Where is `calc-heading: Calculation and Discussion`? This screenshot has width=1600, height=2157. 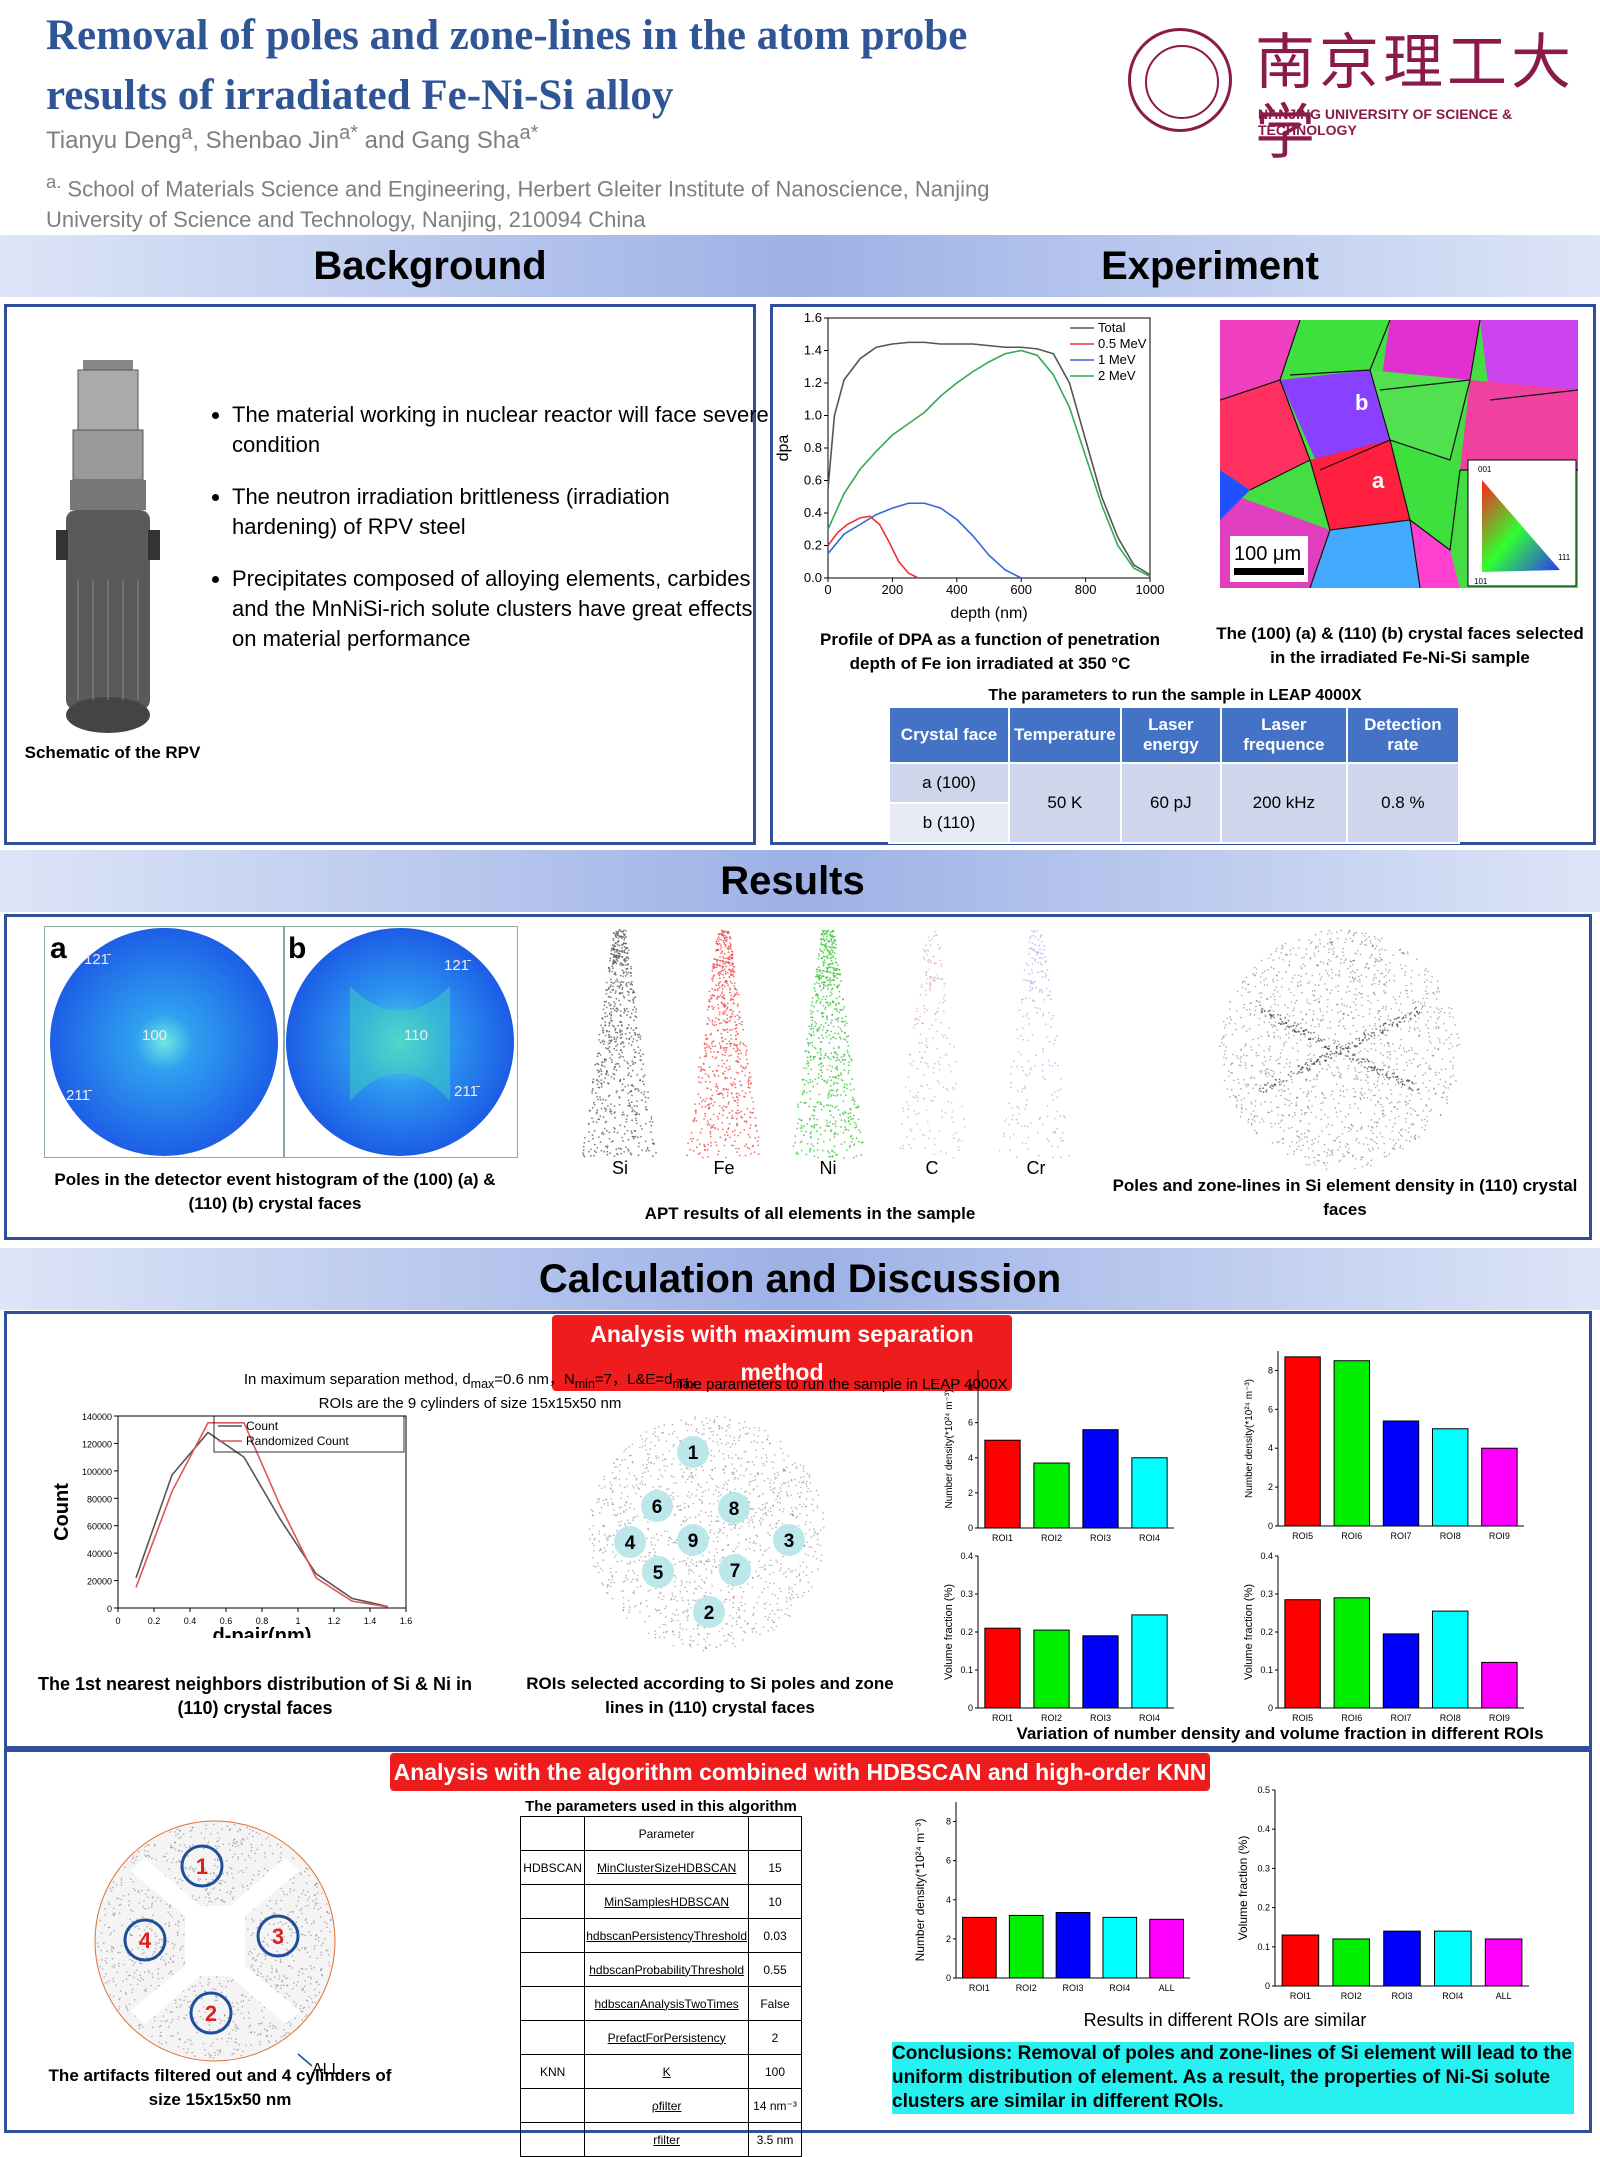
calc-heading: Calculation and Discussion is located at coordinates (800, 1279).